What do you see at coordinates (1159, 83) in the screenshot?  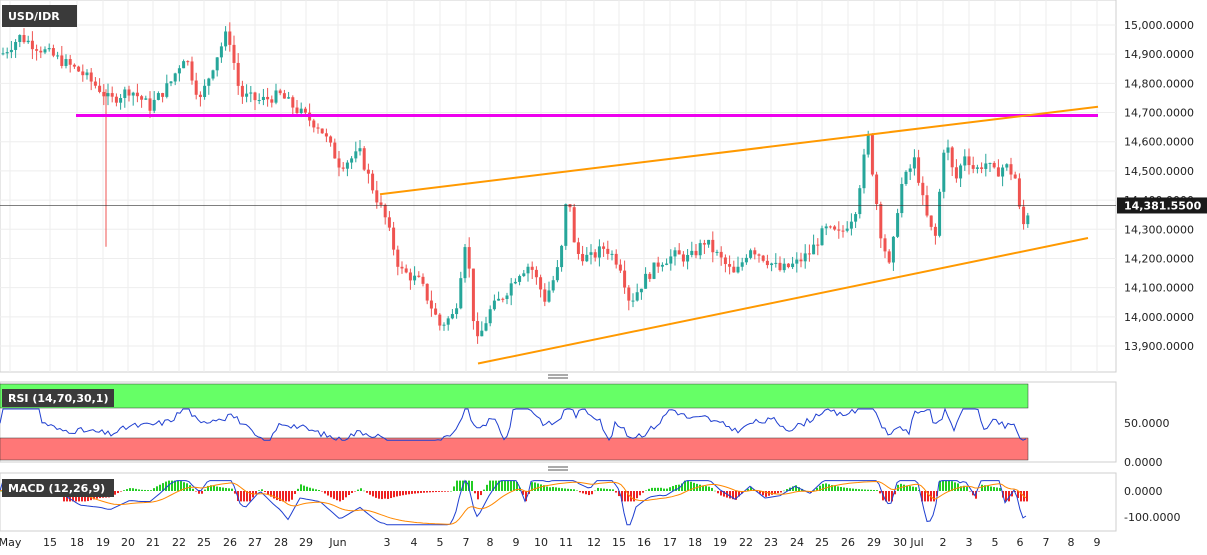 I see `price-tick-label: 14,800.0000` at bounding box center [1159, 83].